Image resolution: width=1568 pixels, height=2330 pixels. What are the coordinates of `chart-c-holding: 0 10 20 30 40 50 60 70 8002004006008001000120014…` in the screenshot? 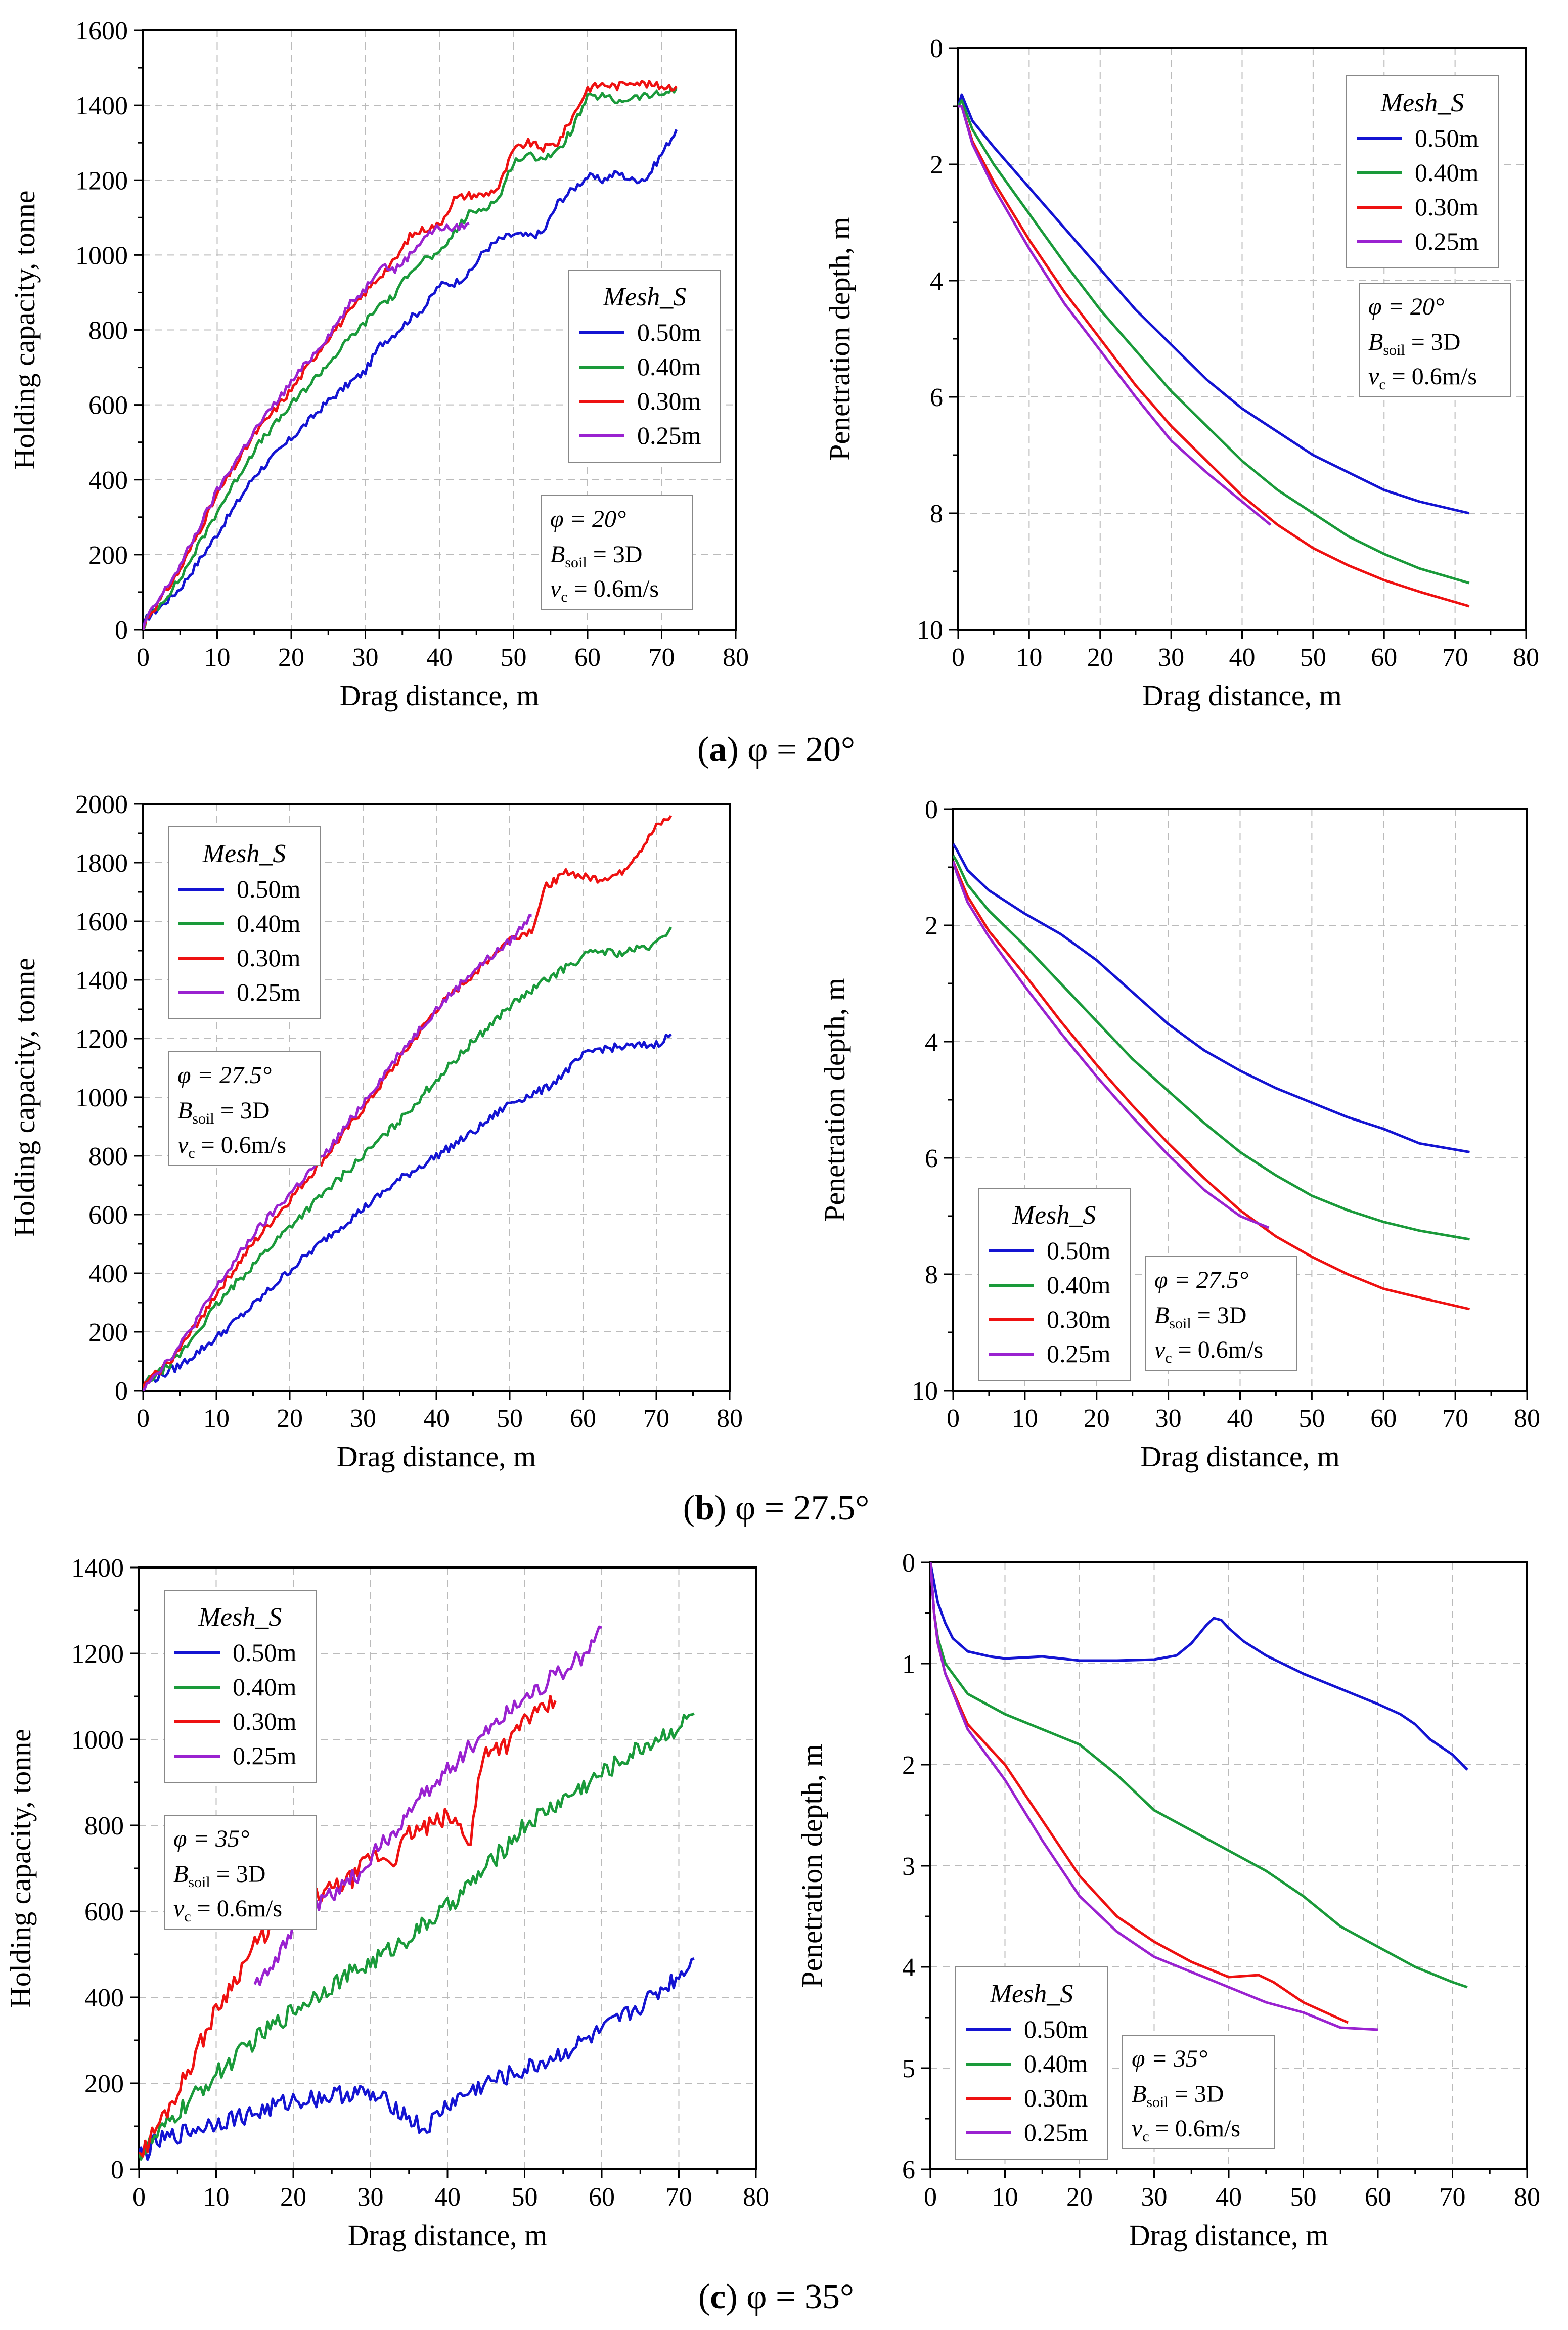 It's located at (387, 1903).